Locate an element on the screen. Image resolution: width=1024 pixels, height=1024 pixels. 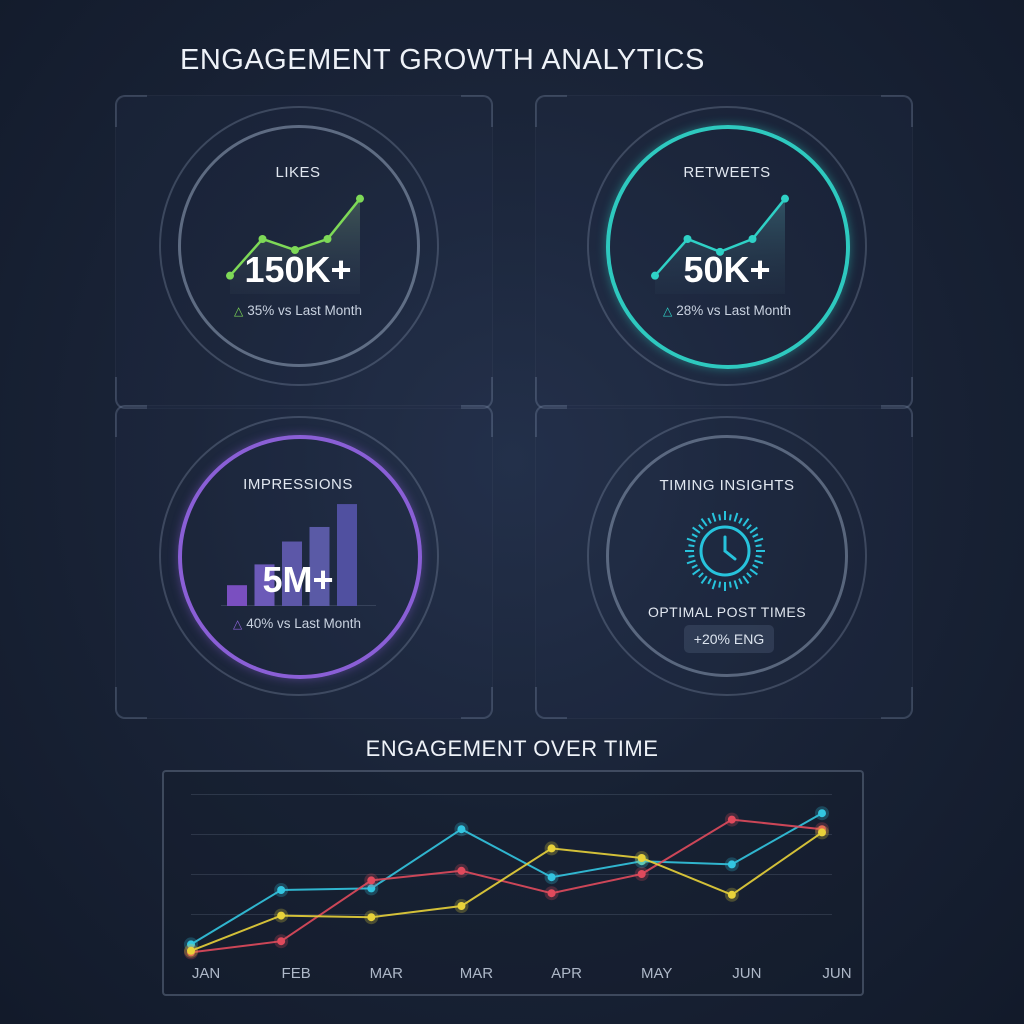
timing-outer-ring is located at coordinates (727, 556).